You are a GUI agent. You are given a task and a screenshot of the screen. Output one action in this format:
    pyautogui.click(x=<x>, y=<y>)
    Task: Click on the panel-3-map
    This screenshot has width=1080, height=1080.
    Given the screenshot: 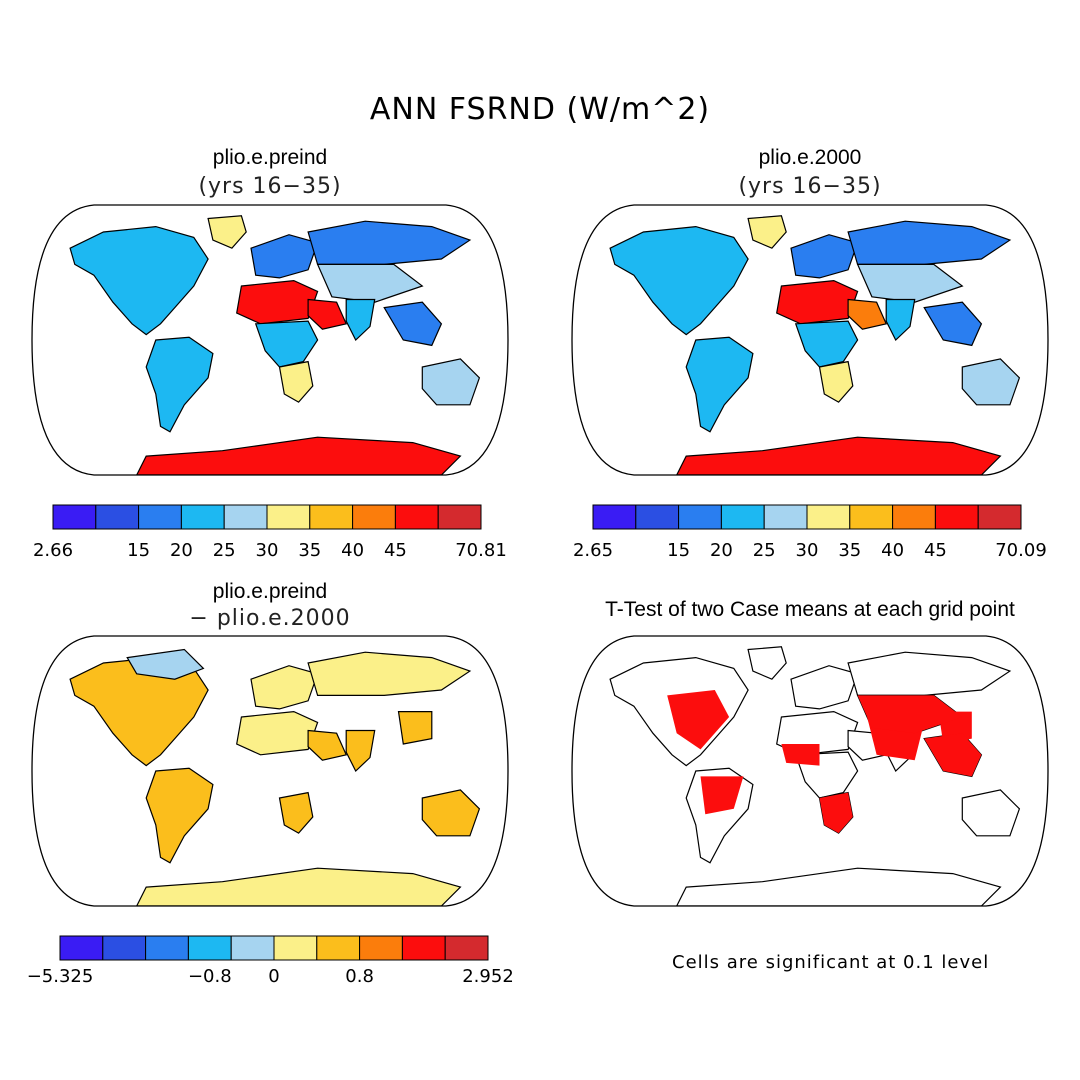 What is the action you would take?
    pyautogui.click(x=270, y=771)
    